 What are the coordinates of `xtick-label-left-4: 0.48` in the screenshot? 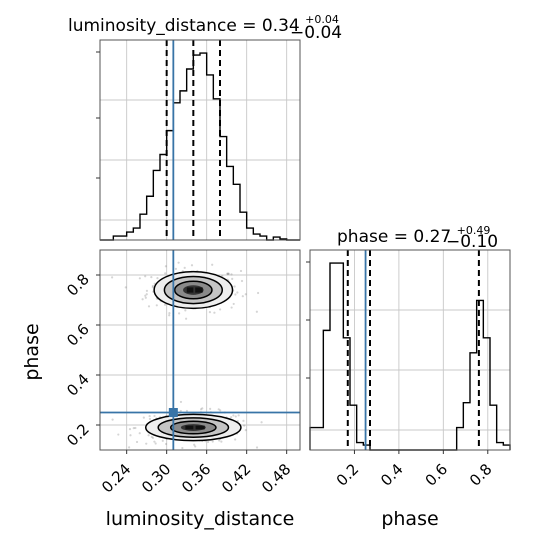 It's located at (276, 478).